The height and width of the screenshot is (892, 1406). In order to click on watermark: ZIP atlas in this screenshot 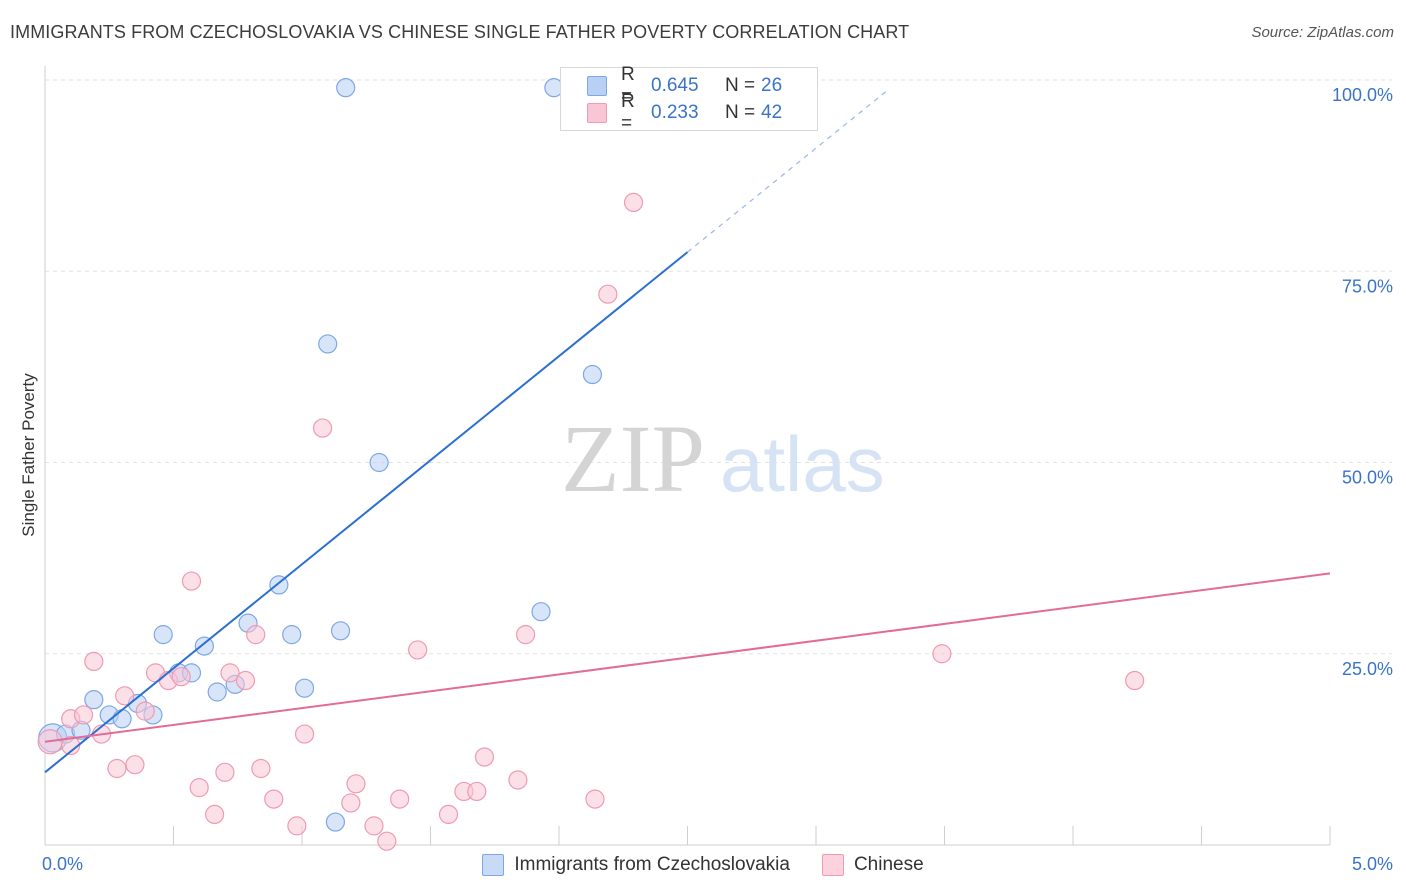, I will do `click(723, 458)`.